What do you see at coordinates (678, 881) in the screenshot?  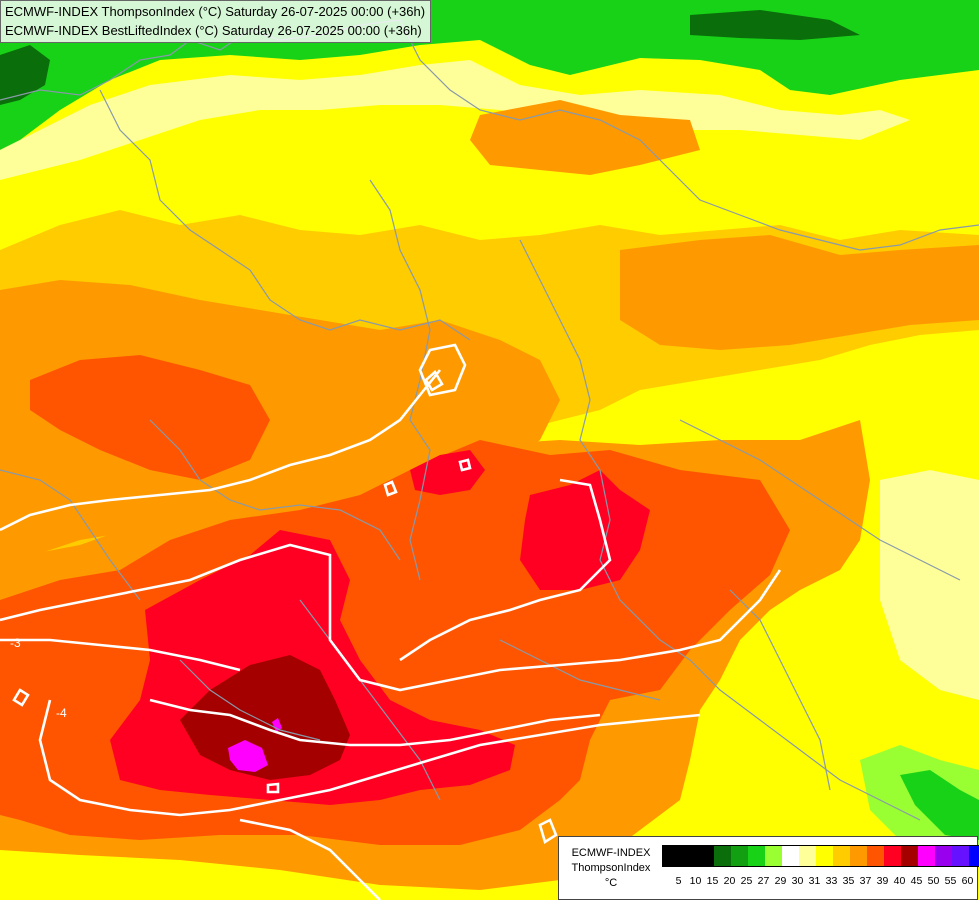 I see `legend-label: 5` at bounding box center [678, 881].